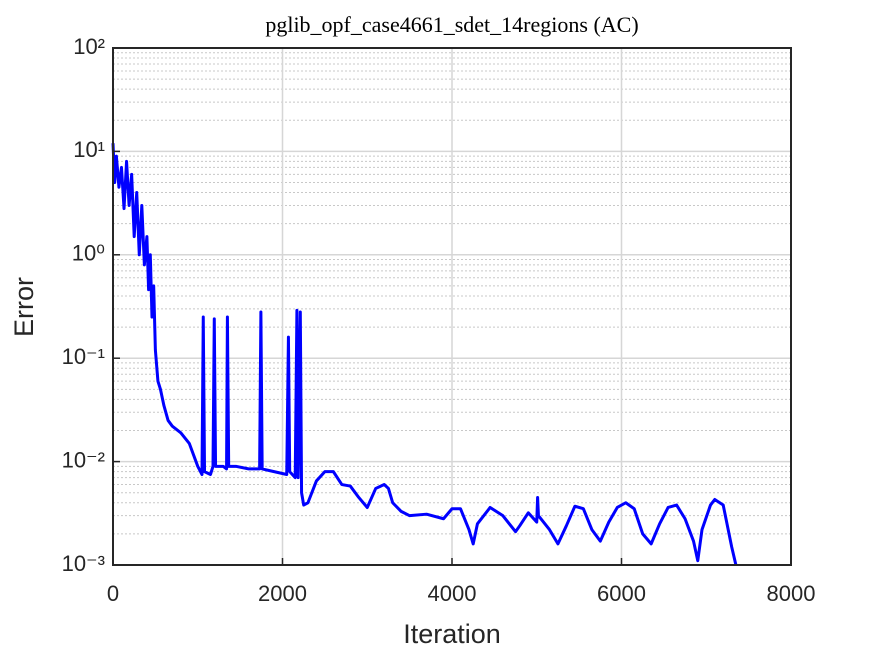 The width and height of the screenshot is (875, 656). What do you see at coordinates (89, 46) in the screenshot?
I see `y-tick-label: 10²` at bounding box center [89, 46].